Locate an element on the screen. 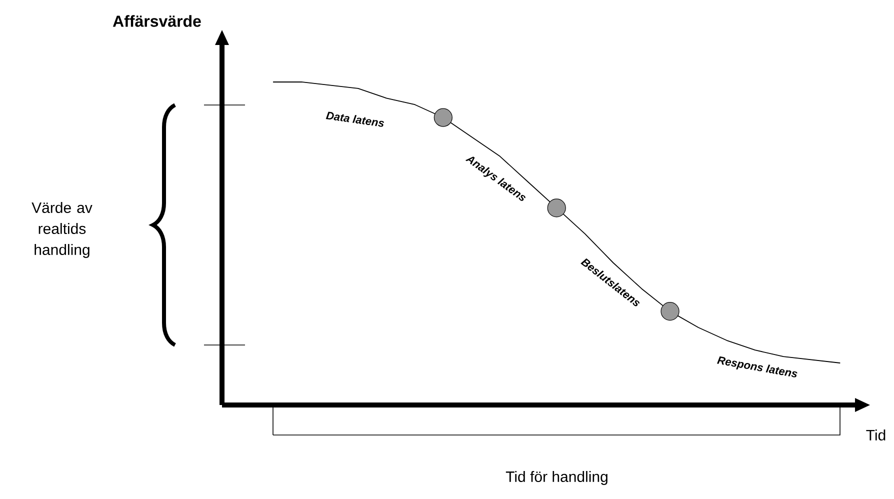 Image resolution: width=894 pixels, height=499 pixels. y-axis-title: Affärsvärde is located at coordinates (156, 21).